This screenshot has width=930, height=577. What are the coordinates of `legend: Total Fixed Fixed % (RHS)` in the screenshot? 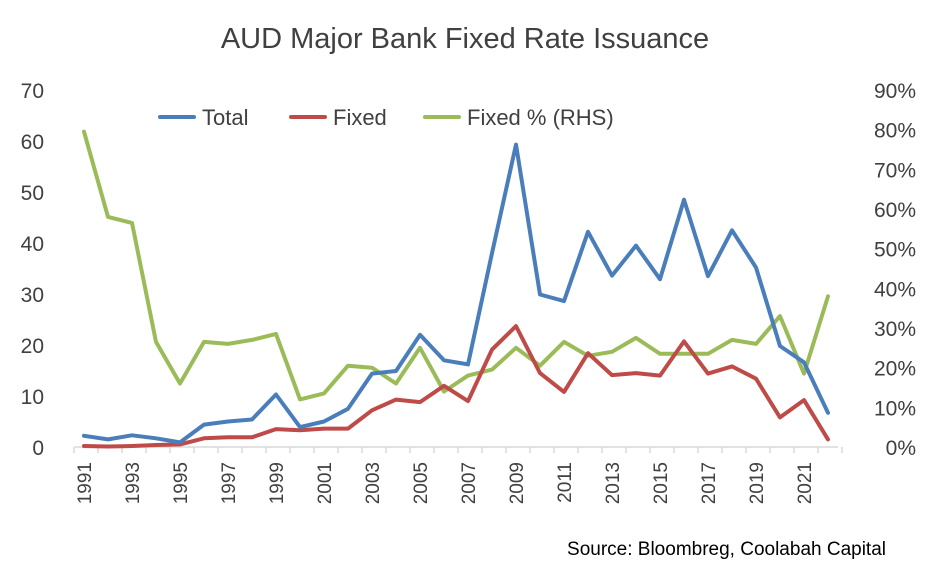 It's located at (386, 117).